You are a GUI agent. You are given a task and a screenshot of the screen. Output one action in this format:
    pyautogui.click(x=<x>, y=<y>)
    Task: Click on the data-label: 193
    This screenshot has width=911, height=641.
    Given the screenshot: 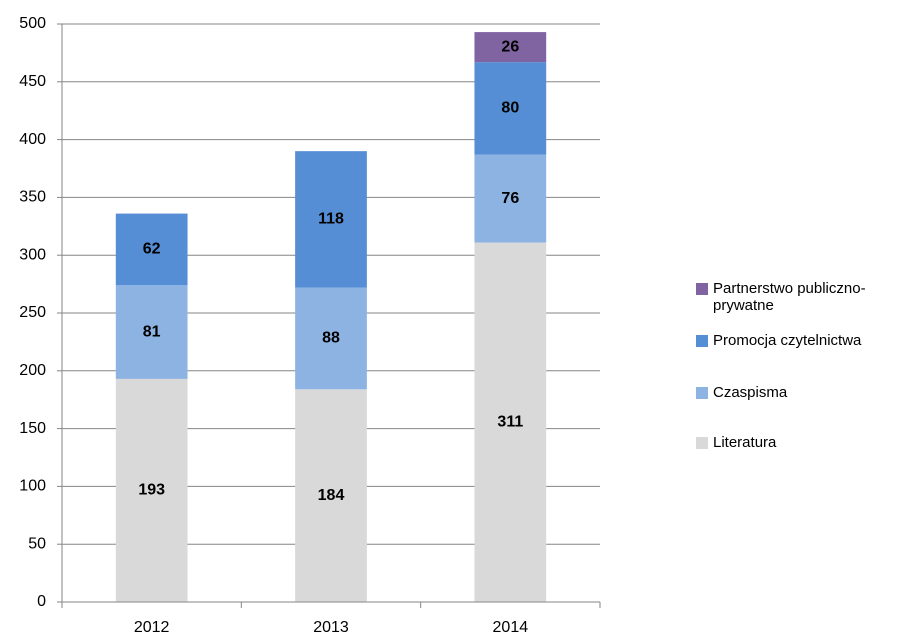 What is the action you would take?
    pyautogui.click(x=151, y=490)
    